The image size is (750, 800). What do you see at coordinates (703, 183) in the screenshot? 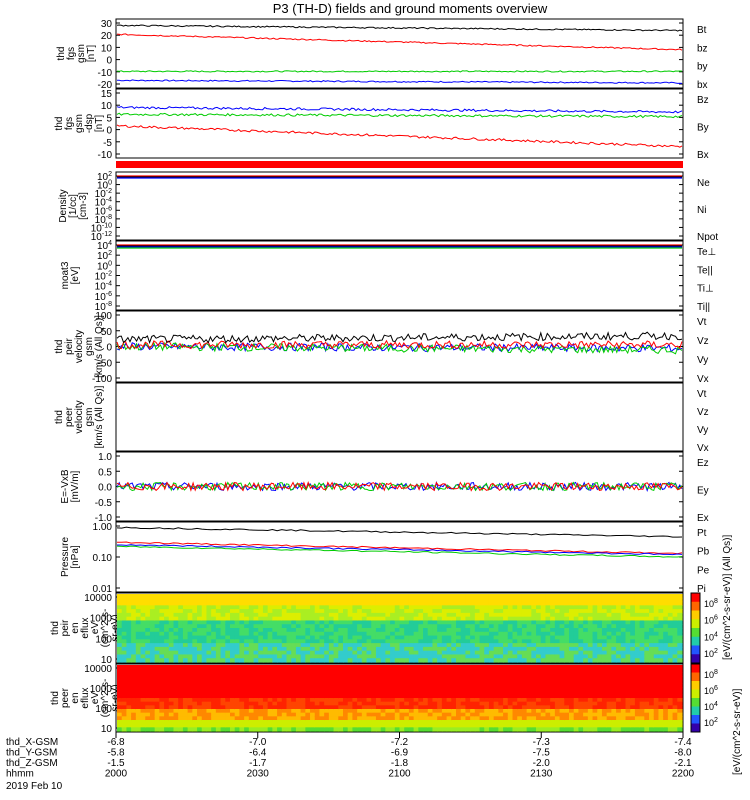
I see `legend-density-Ne: Ne` at bounding box center [703, 183].